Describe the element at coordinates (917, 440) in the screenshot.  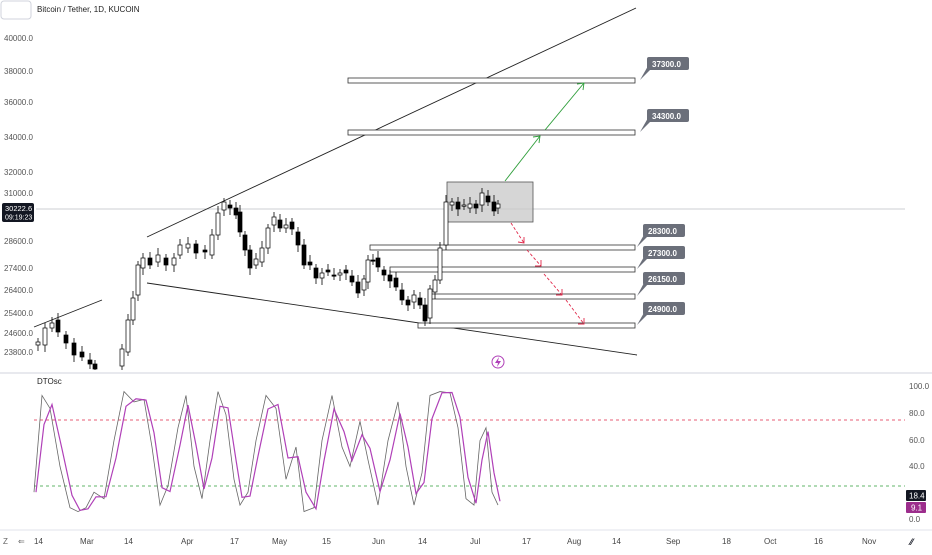
I see `osc-tick: 60.0` at that location.